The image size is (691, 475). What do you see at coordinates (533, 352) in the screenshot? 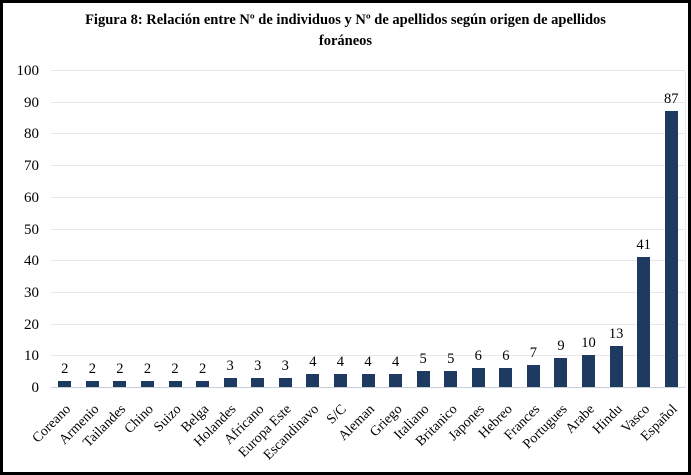
I see `bar-value-label: 7` at bounding box center [533, 352].